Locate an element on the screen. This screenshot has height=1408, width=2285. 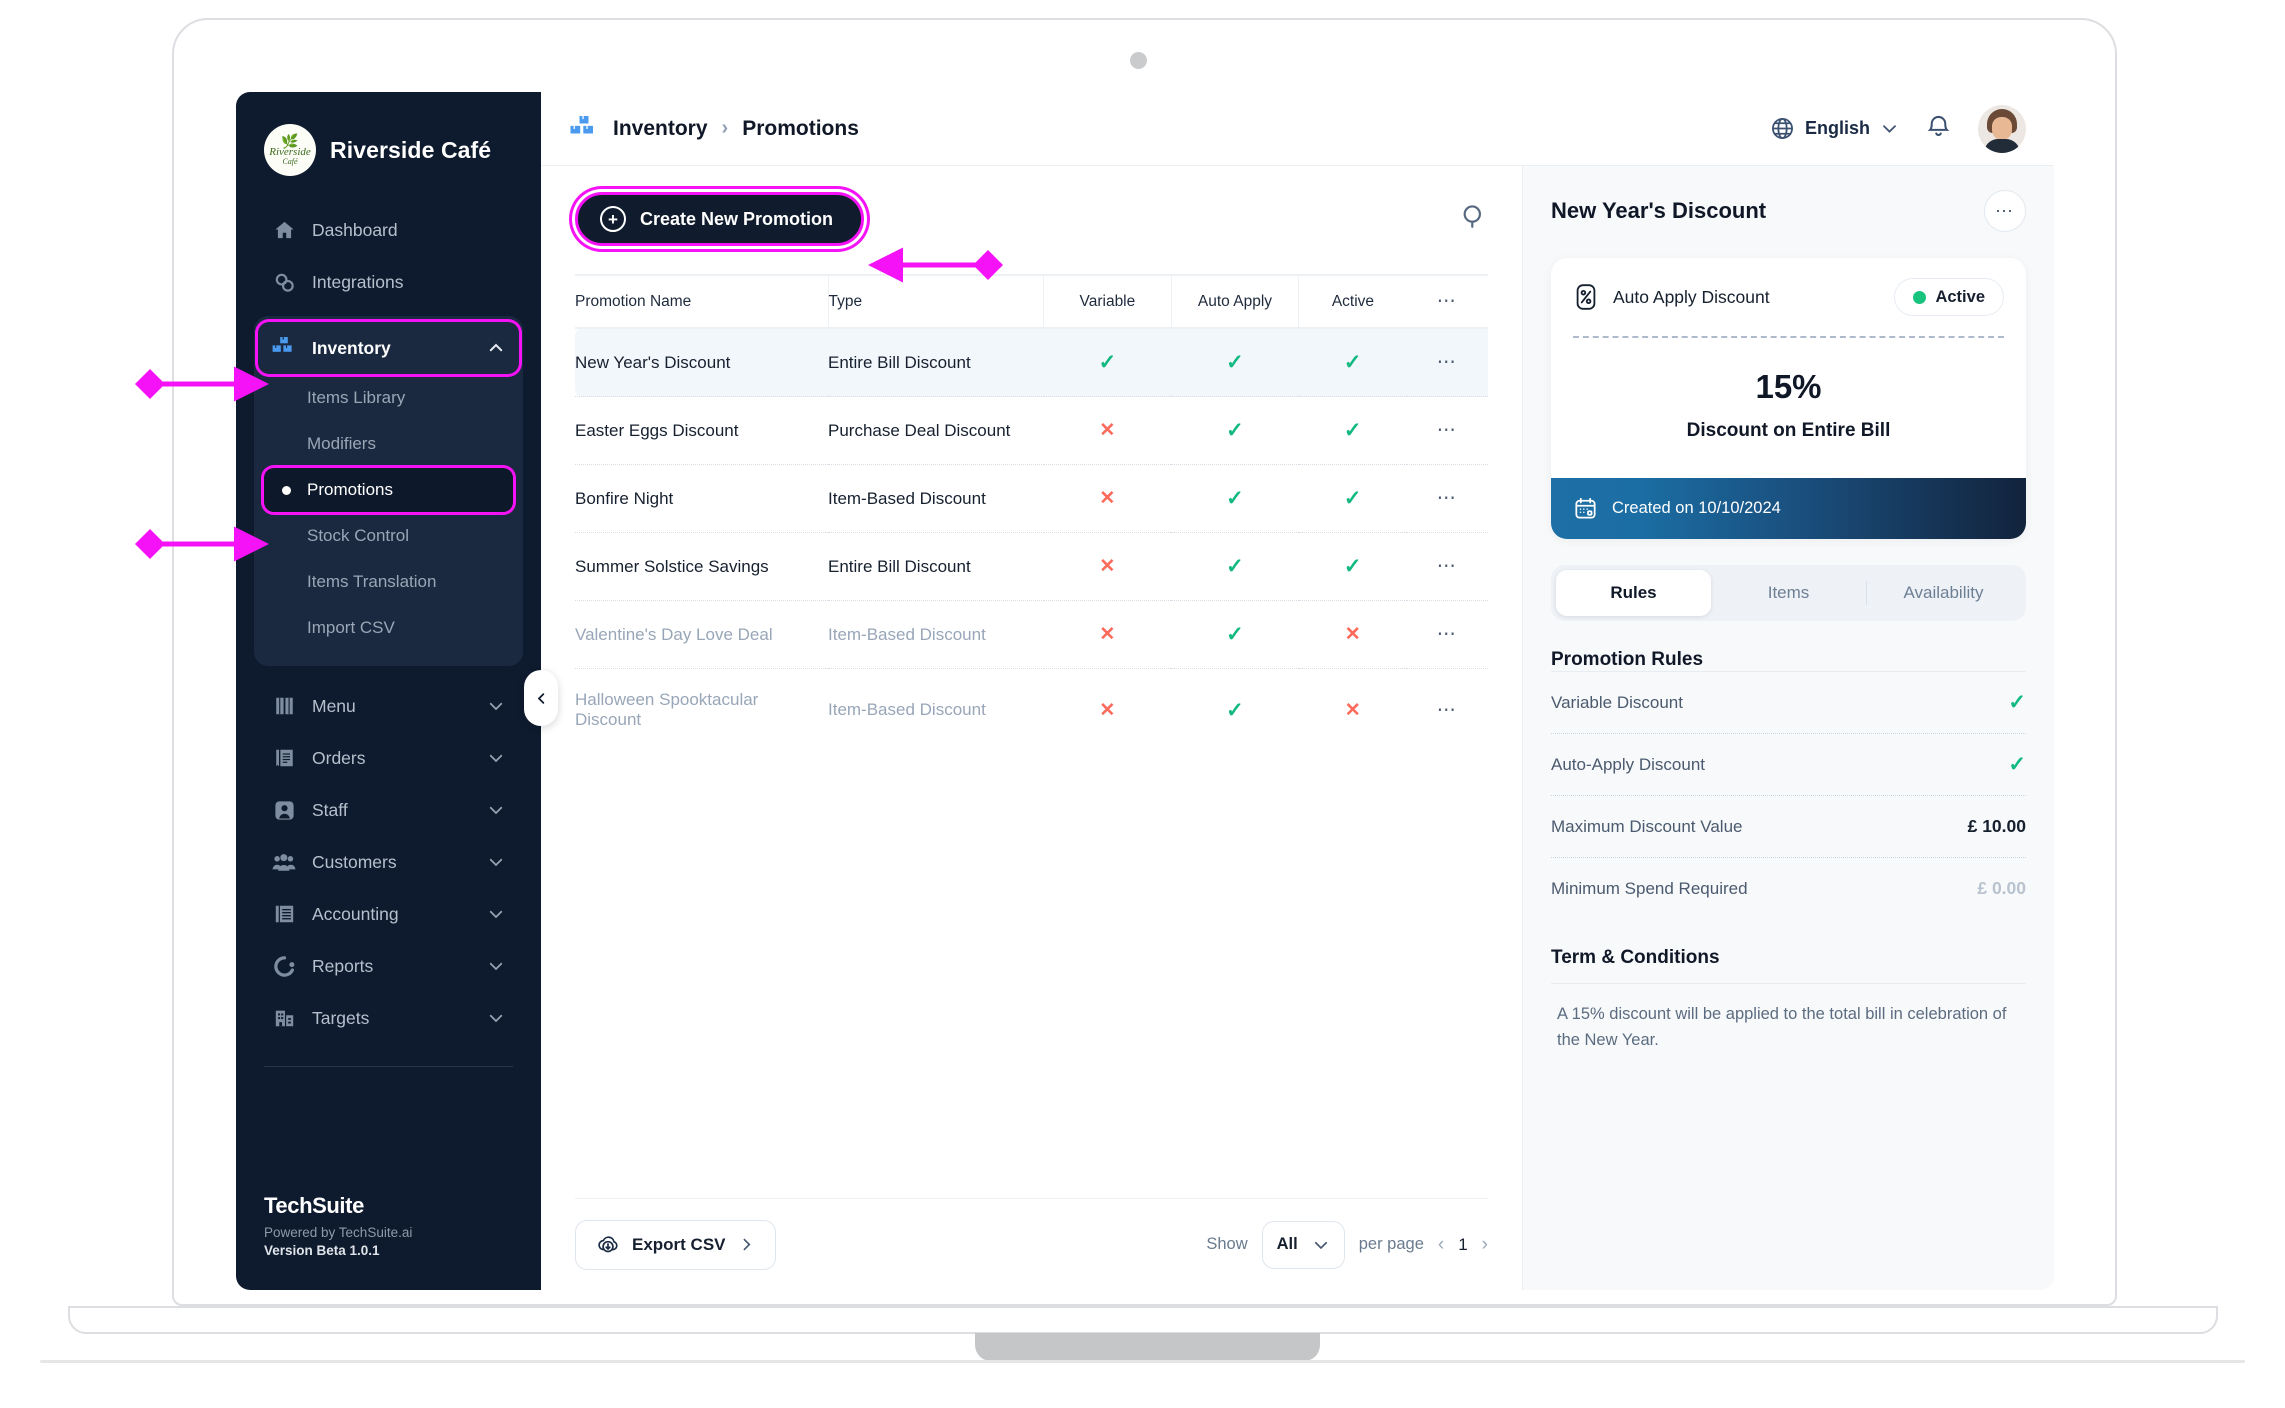
create-new-promotion-label: Create New Promotion is located at coordinates (737, 218).